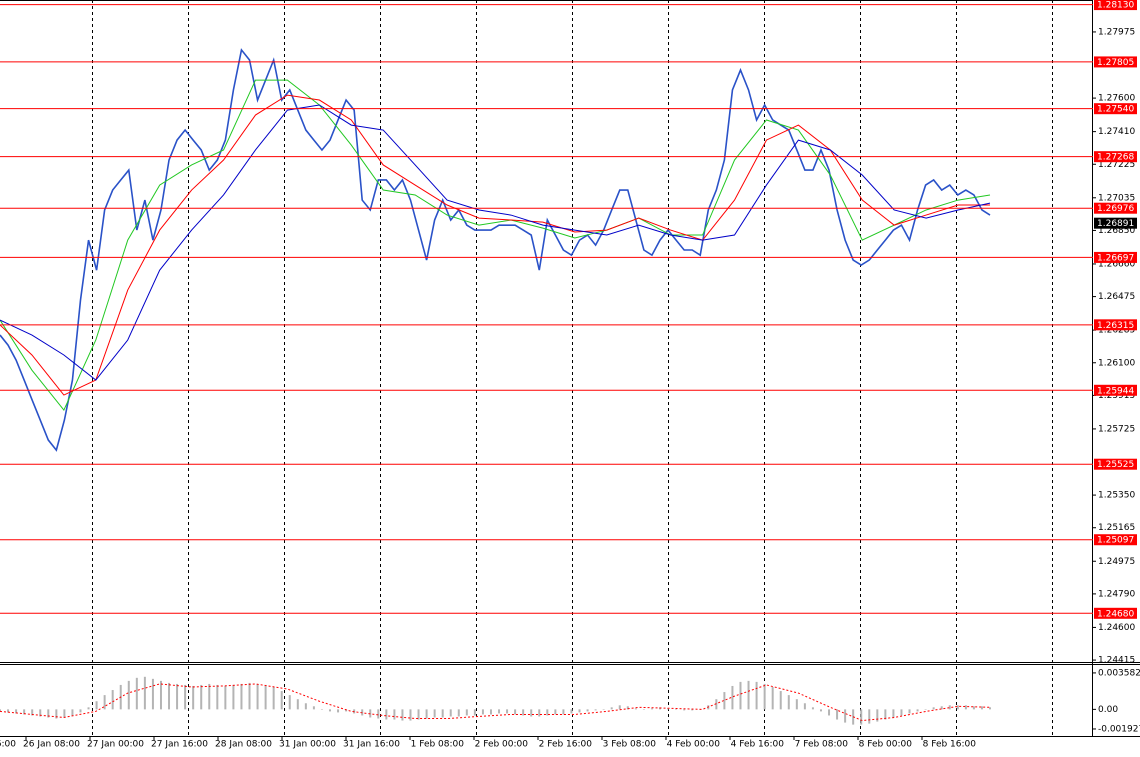 Image resolution: width=1140 pixels, height=757 pixels. Describe the element at coordinates (1116, 32) in the screenshot. I see `y-tick-label: 1.27975` at that location.